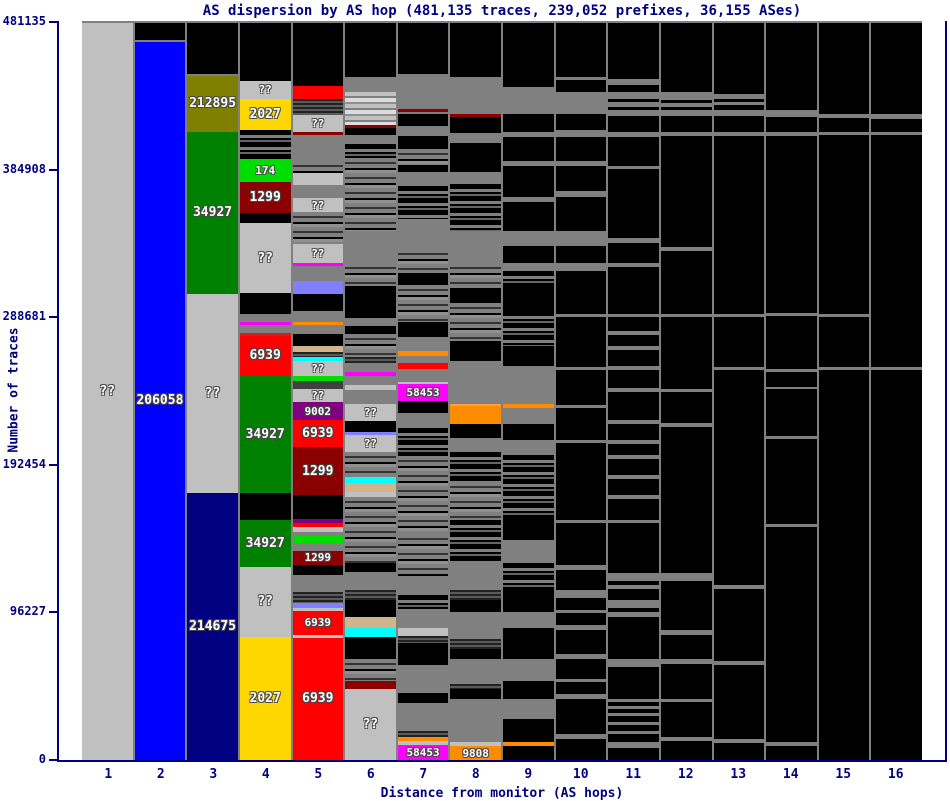  I want to click on bar-segment: 214675, so click(212, 626).